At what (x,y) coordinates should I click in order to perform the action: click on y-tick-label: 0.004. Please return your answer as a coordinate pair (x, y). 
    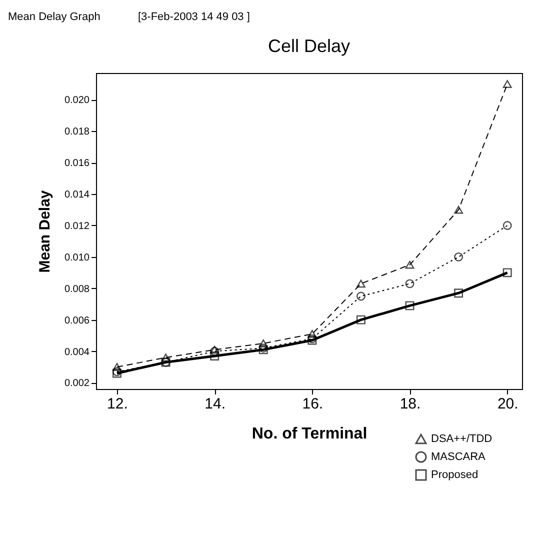
    Looking at the image, I should click on (77, 352).